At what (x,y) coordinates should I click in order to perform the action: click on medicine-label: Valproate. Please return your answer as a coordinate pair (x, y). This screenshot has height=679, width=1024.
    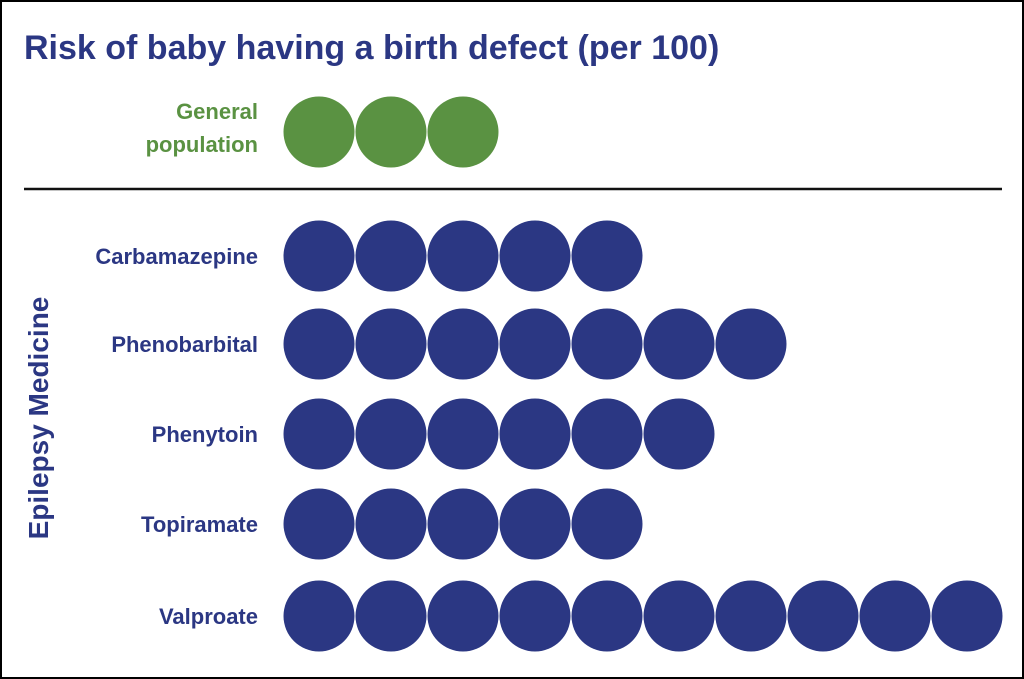
    Looking at the image, I should click on (208, 616).